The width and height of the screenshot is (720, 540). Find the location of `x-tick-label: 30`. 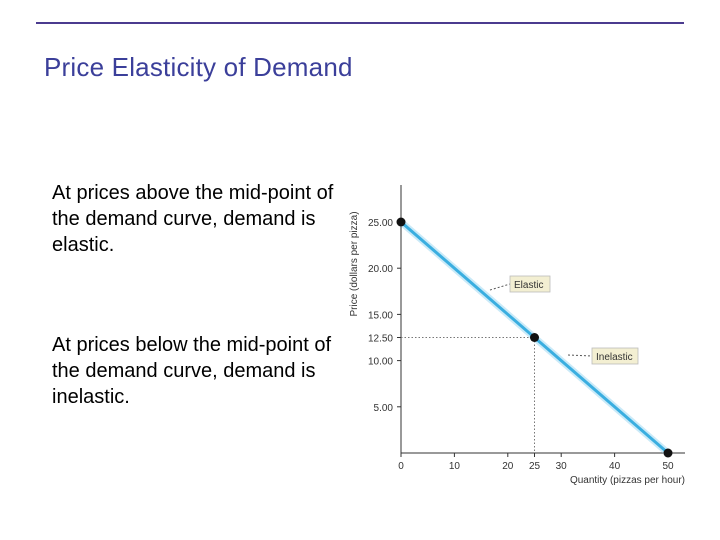

x-tick-label: 30 is located at coordinates (562, 466).